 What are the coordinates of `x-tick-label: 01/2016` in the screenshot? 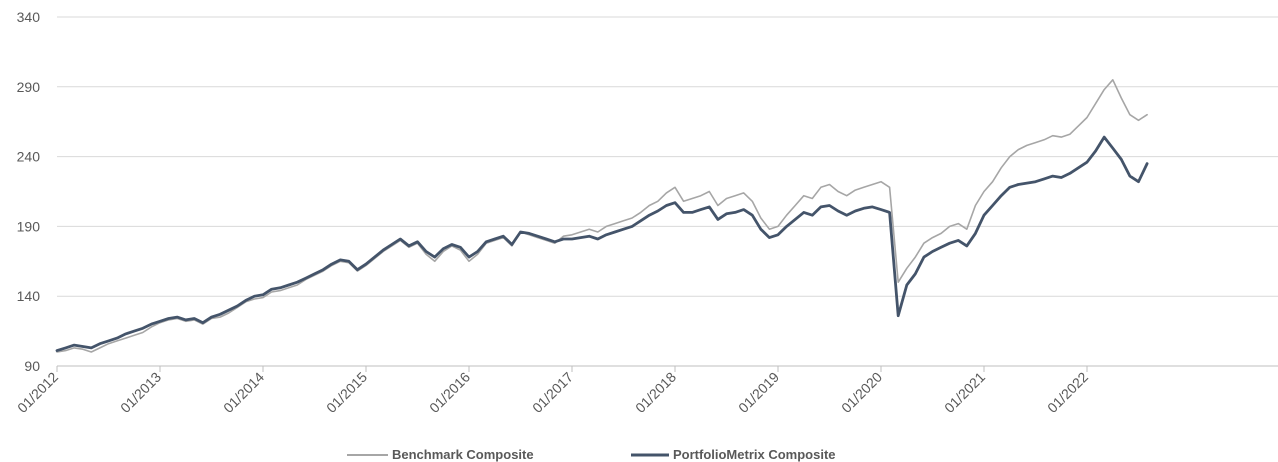 It's located at (449, 392).